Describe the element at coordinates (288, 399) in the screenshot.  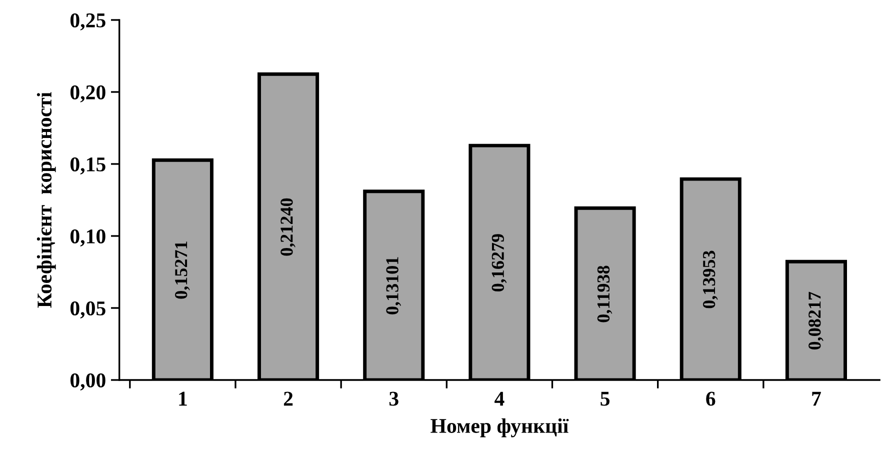
I see `x-tick-label: 2` at that location.